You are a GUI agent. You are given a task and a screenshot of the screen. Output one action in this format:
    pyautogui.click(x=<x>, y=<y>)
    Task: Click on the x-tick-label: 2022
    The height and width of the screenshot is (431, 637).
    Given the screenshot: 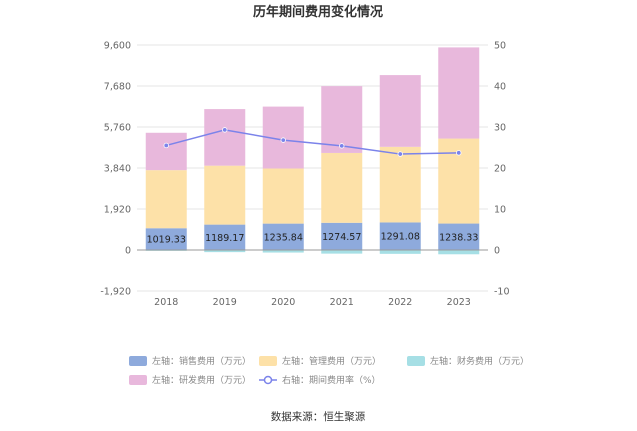 What is the action you would take?
    pyautogui.click(x=400, y=302)
    